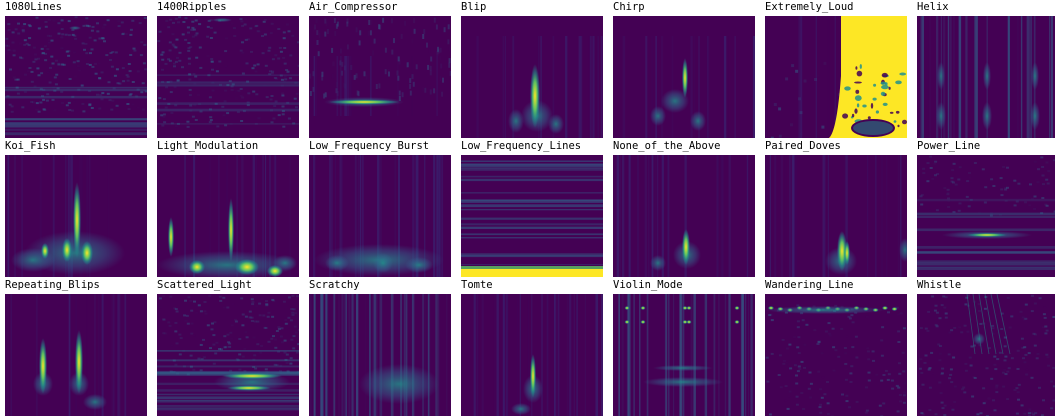 The width and height of the screenshot is (1055, 418). I want to click on panel-scattered-light: Scattered_Light, so click(225, 347).